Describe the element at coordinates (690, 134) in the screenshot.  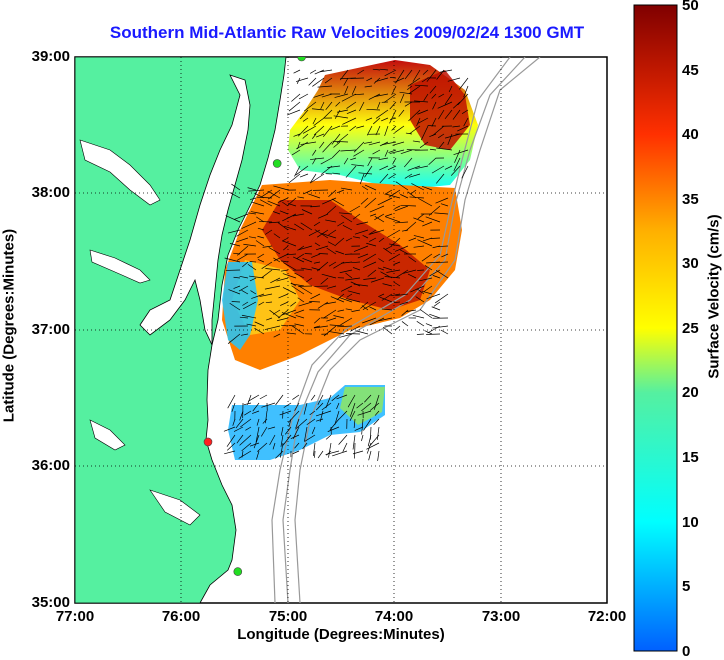
I see `colorbar-tick-label: 40` at that location.